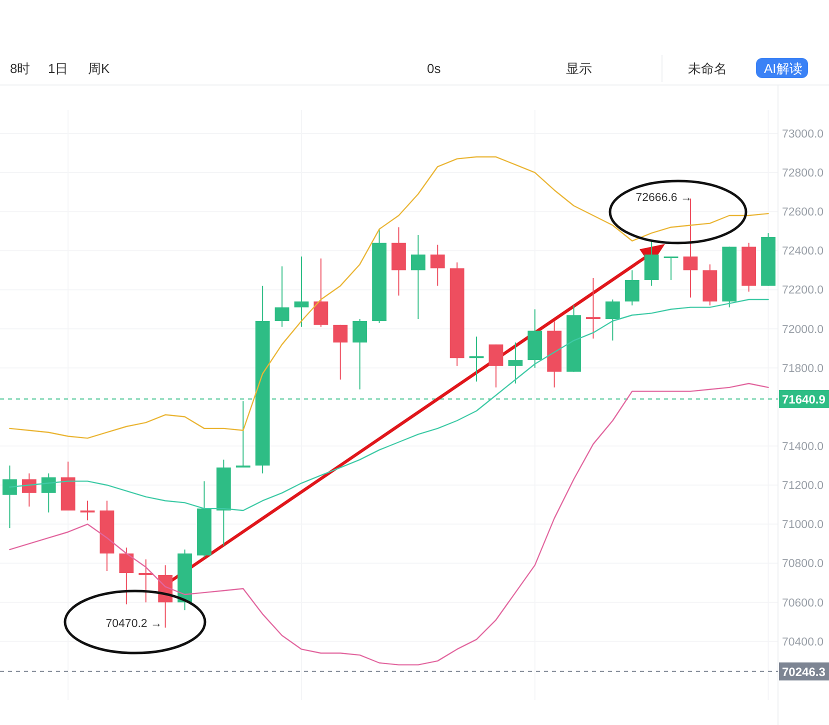 The width and height of the screenshot is (829, 725). Describe the element at coordinates (58, 68) in the screenshot. I see `text: 1日` at that location.